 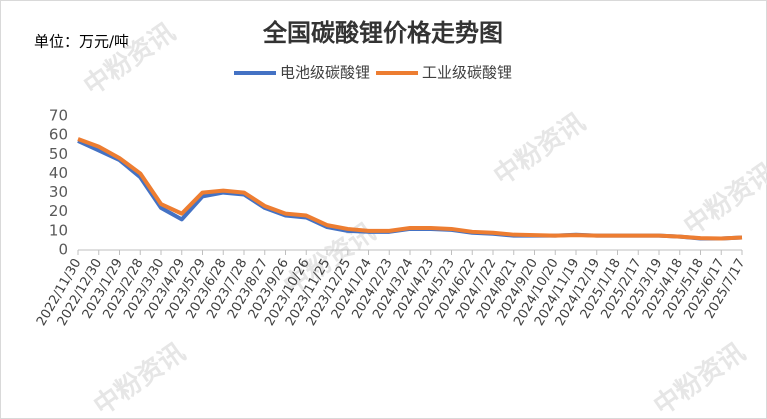 What do you see at coordinates (58, 173) in the screenshot?
I see `y-tick-label: 40` at bounding box center [58, 173].